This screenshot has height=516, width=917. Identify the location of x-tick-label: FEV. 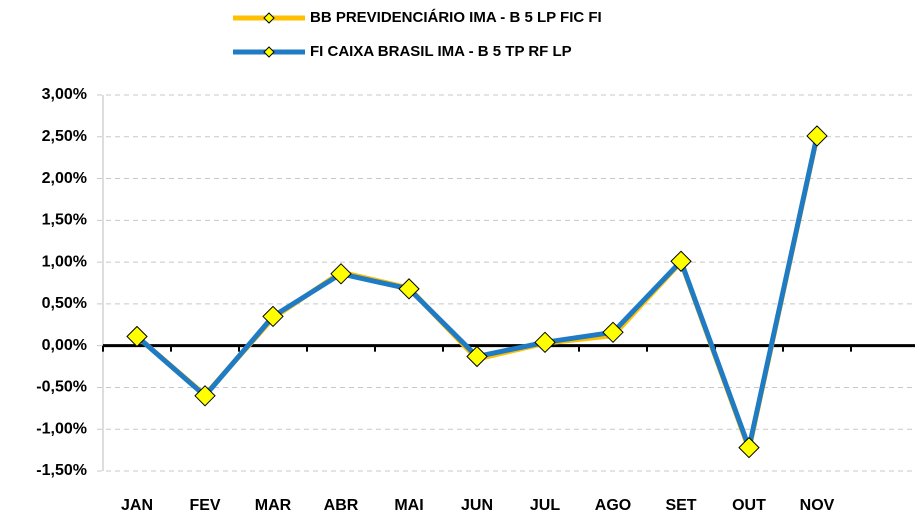
(204, 505).